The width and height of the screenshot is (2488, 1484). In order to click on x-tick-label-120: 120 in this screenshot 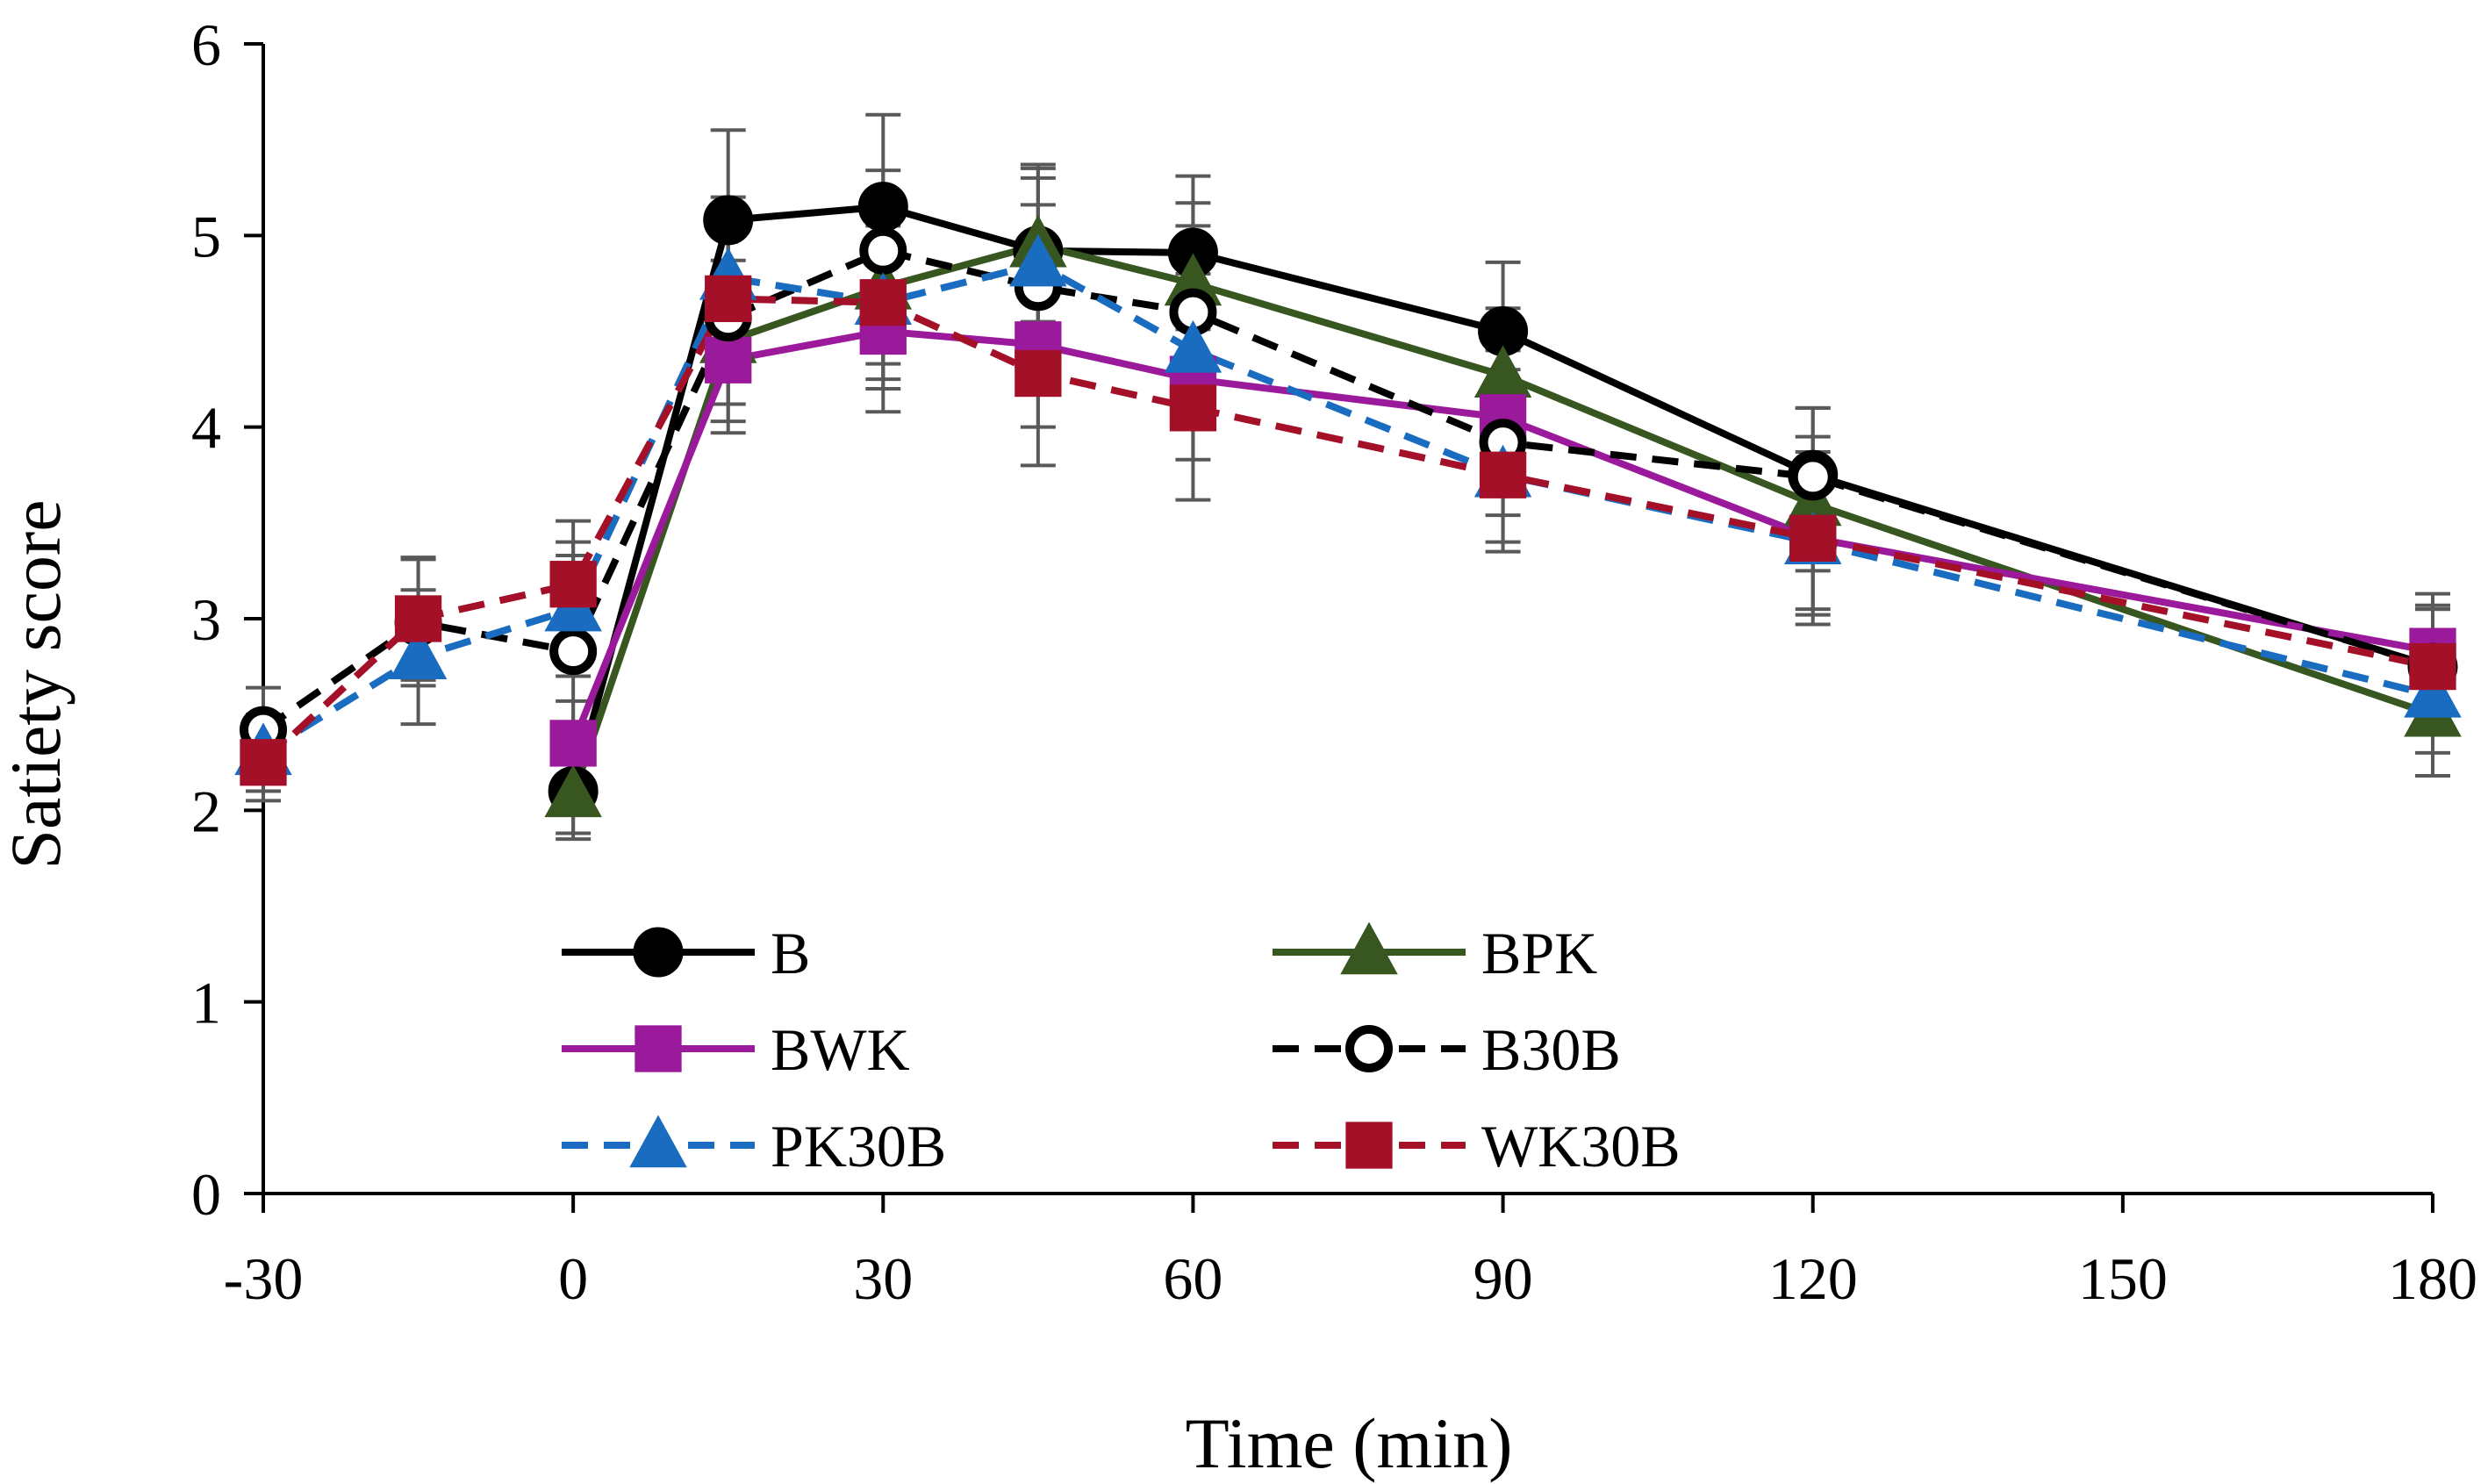, I will do `click(1813, 1278)`.